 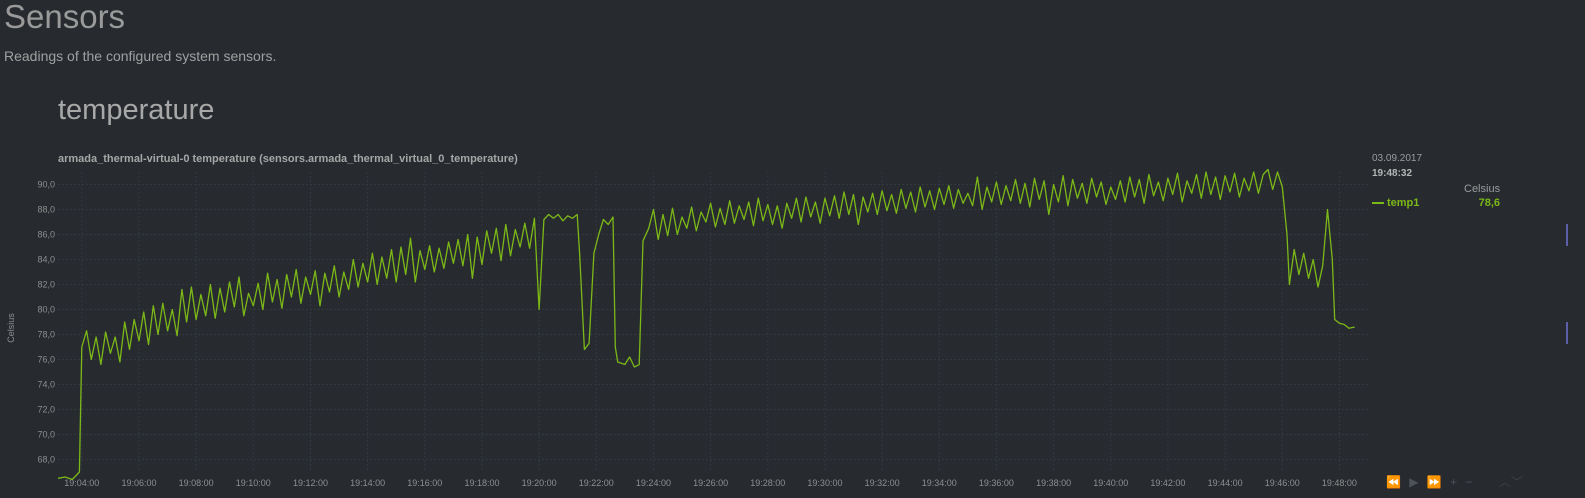 I want to click on x-tick-label: 19:26:00, so click(x=710, y=483).